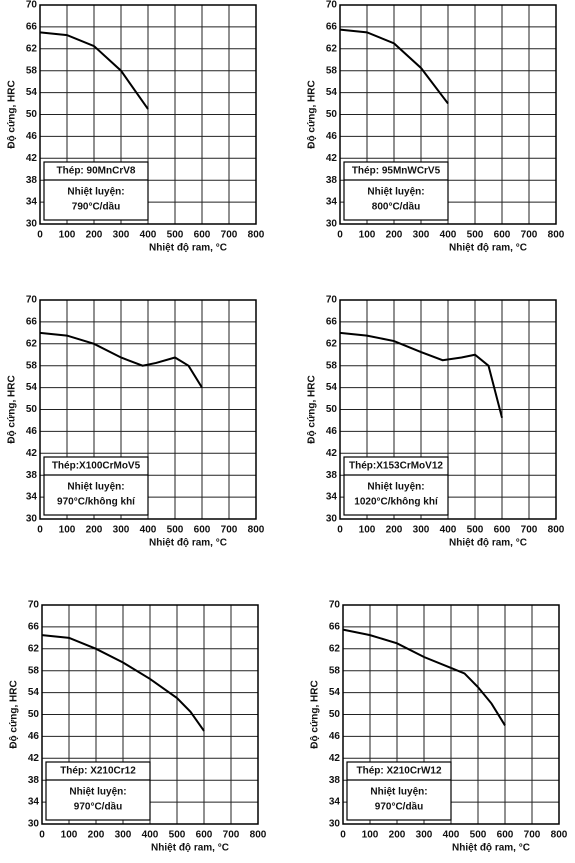 The height and width of the screenshot is (863, 575). What do you see at coordinates (98, 771) in the screenshot?
I see `note-steel: Thép: X210Cr12` at bounding box center [98, 771].